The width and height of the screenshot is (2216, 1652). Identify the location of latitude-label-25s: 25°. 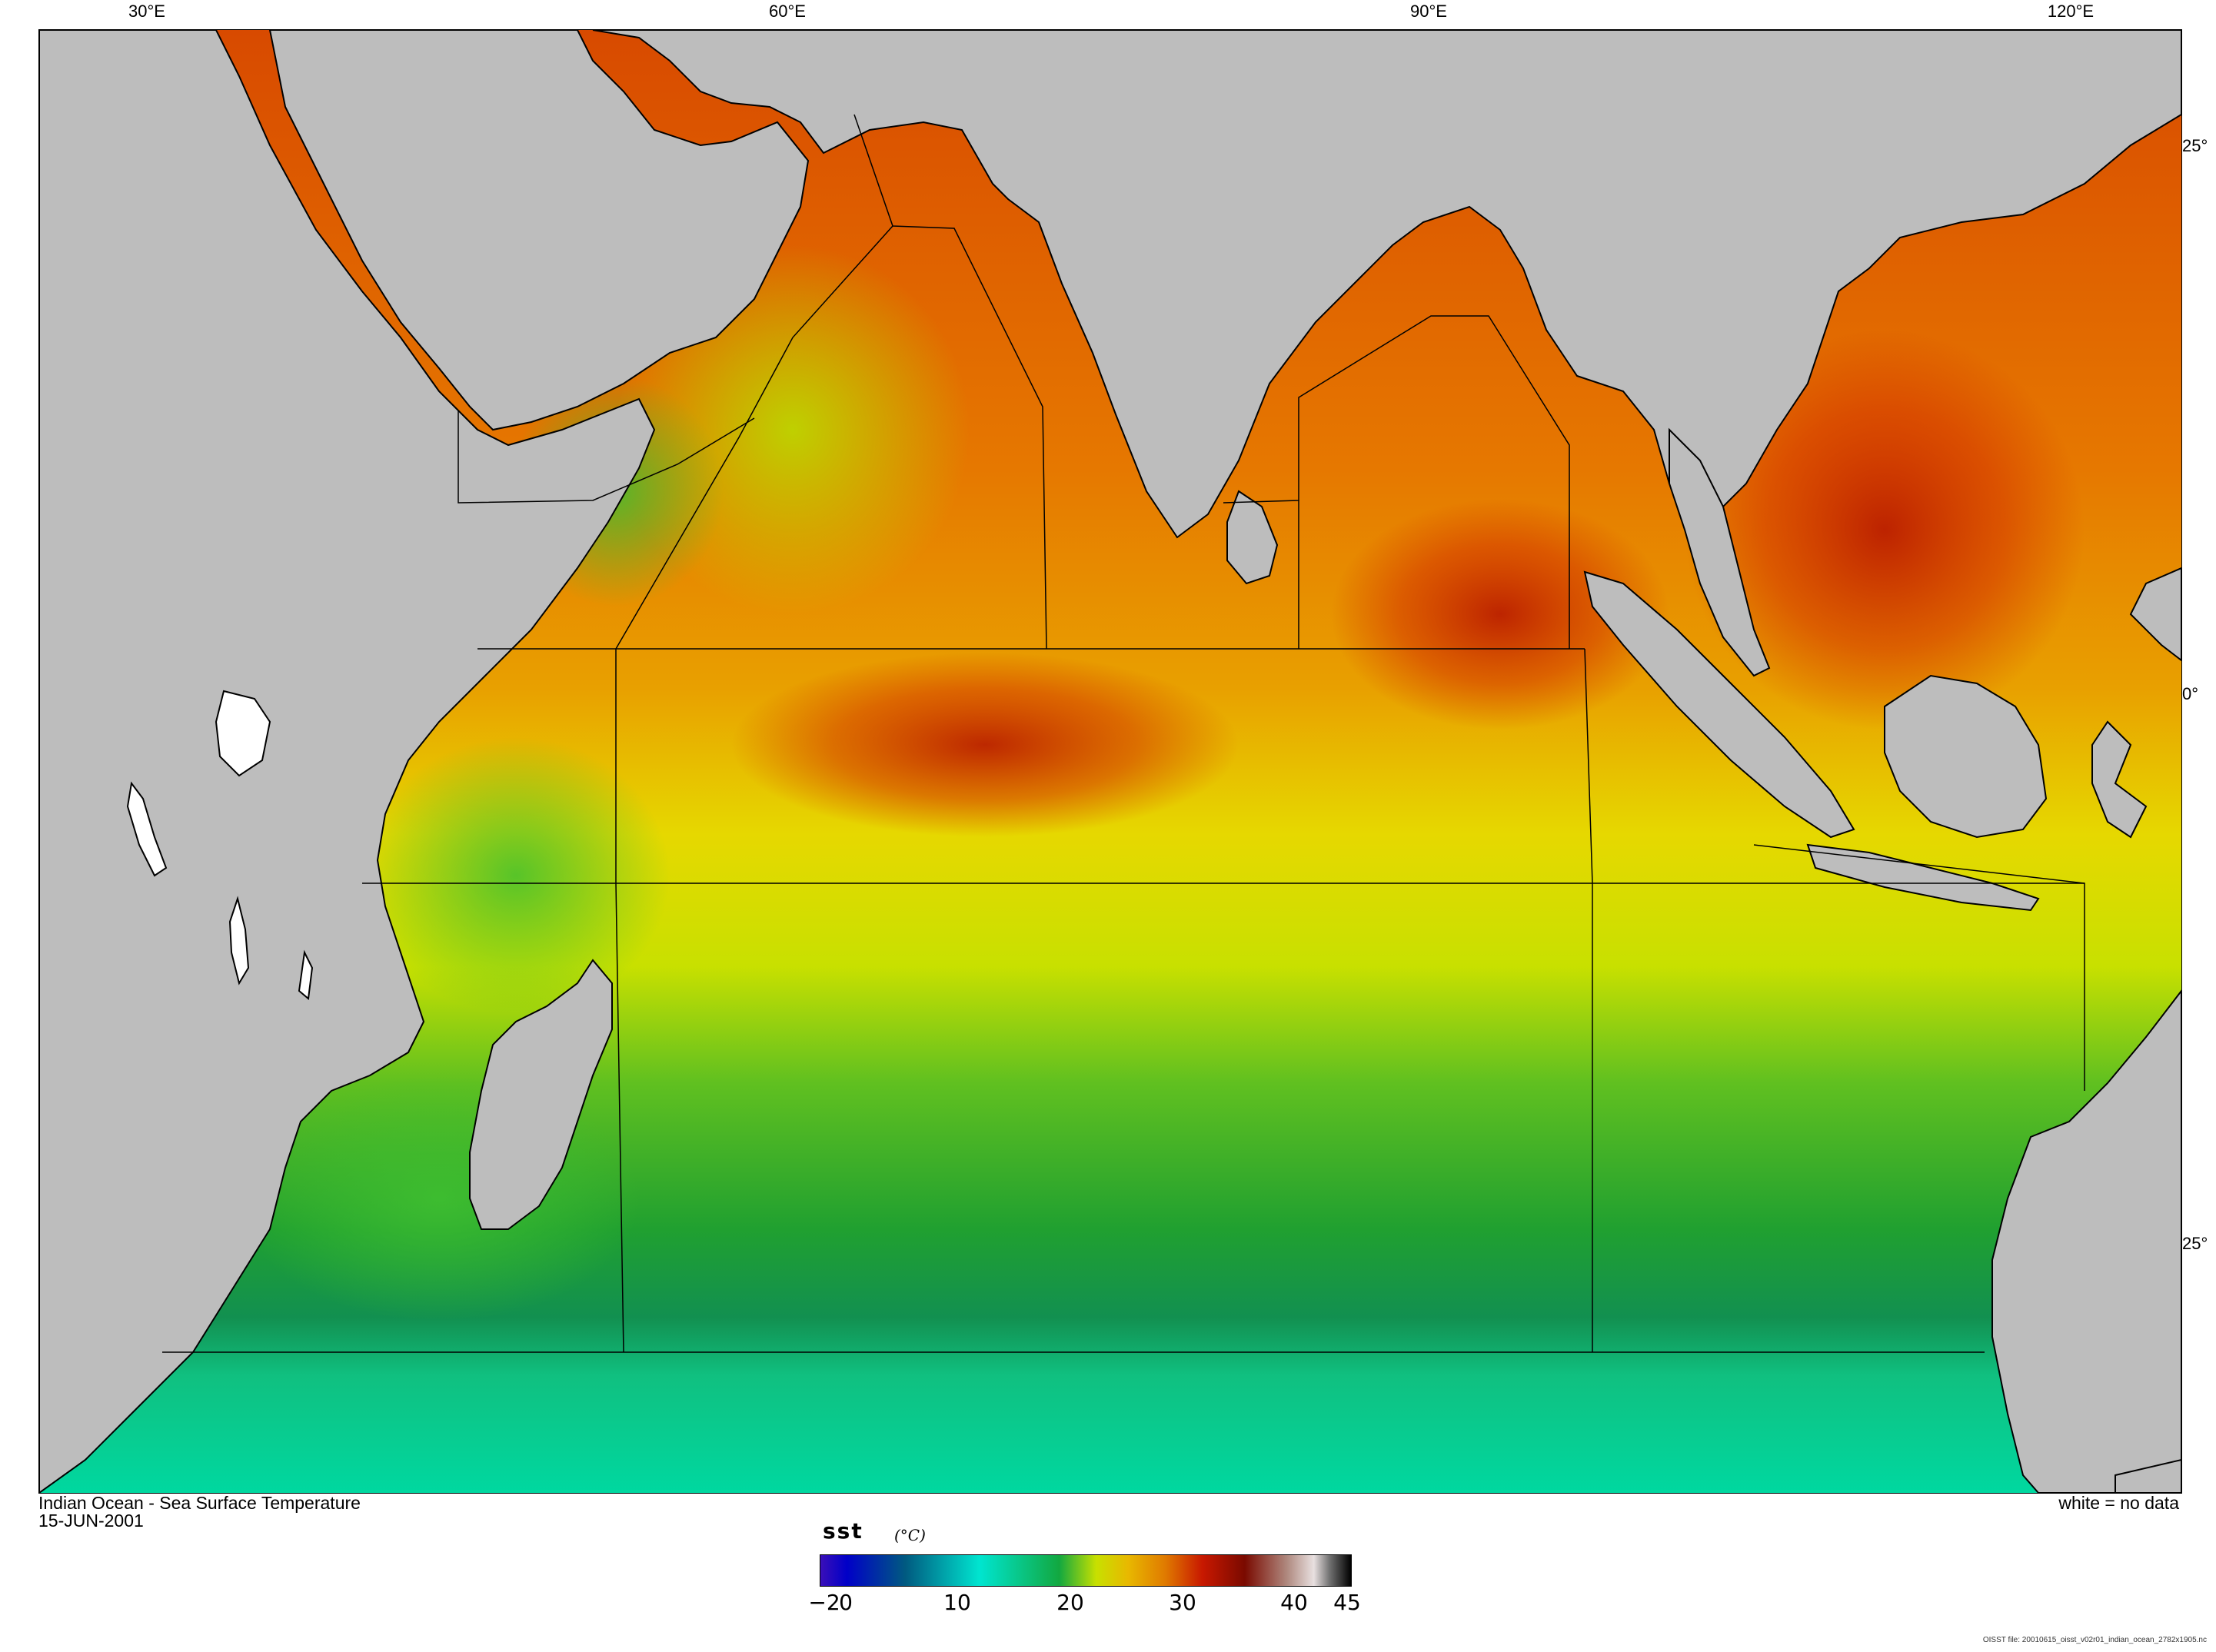
(2195, 1243).